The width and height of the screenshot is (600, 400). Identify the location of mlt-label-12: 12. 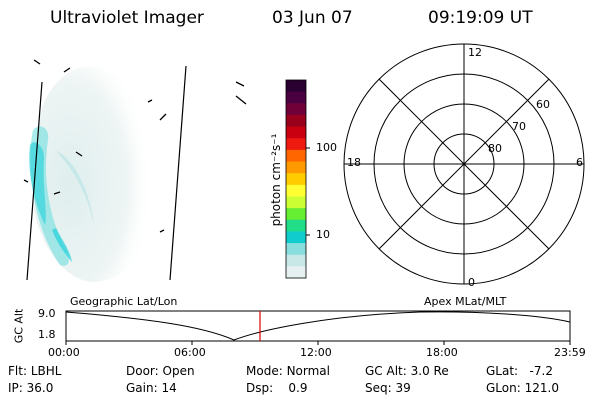
(475, 52).